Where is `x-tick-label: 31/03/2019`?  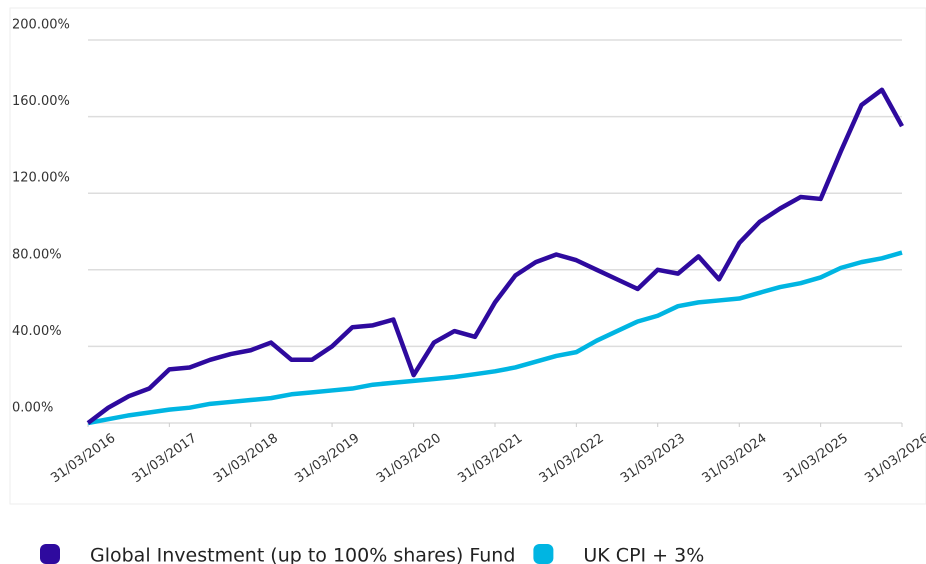
x-tick-label: 31/03/2019 is located at coordinates (327, 458).